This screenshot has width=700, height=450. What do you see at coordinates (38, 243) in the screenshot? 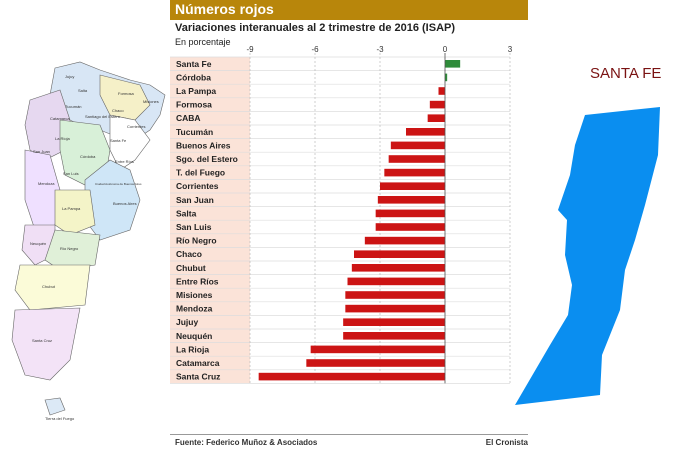
I see `map-label-neuquen: Neuquén` at bounding box center [38, 243].